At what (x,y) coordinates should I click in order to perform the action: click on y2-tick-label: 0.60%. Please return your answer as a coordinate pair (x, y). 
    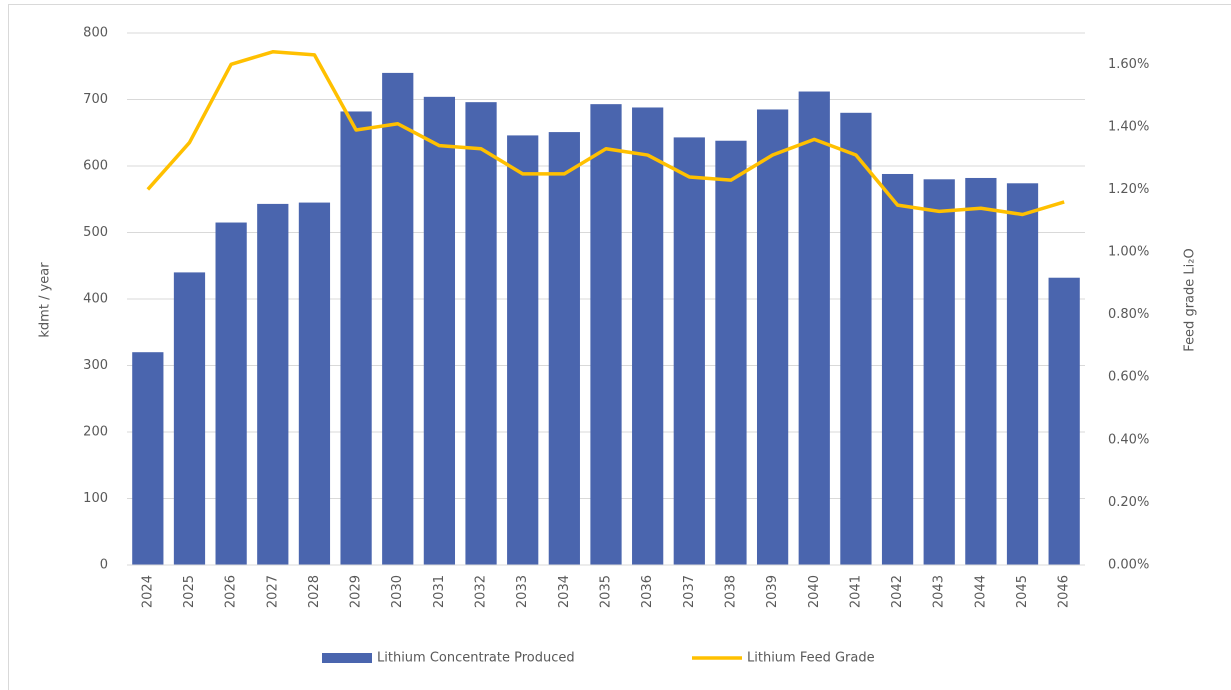
    Looking at the image, I should click on (1128, 377).